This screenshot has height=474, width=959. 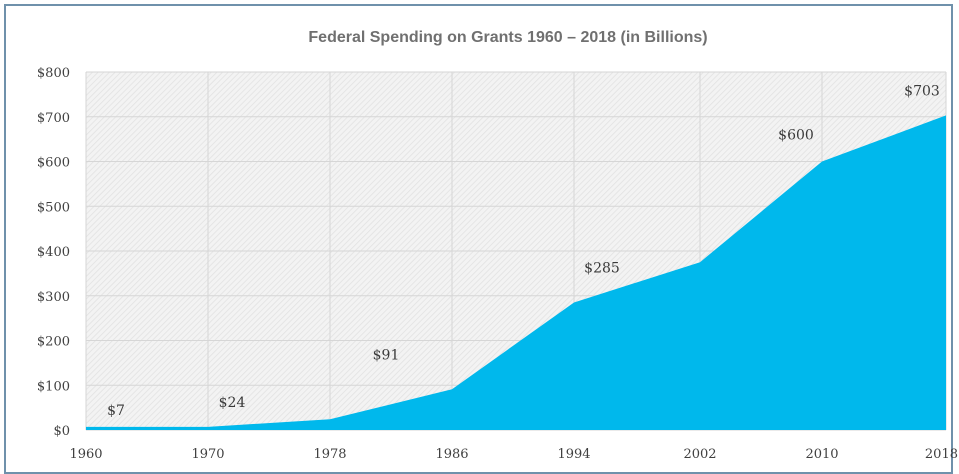 What do you see at coordinates (941, 454) in the screenshot?
I see `x-tick-label: 2018` at bounding box center [941, 454].